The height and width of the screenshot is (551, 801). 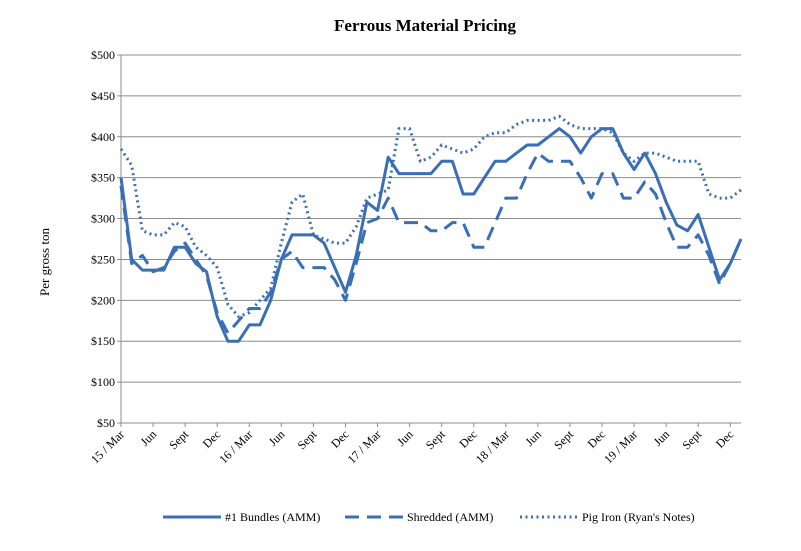 What do you see at coordinates (103, 137) in the screenshot?
I see `y-tick-label: $400` at bounding box center [103, 137].